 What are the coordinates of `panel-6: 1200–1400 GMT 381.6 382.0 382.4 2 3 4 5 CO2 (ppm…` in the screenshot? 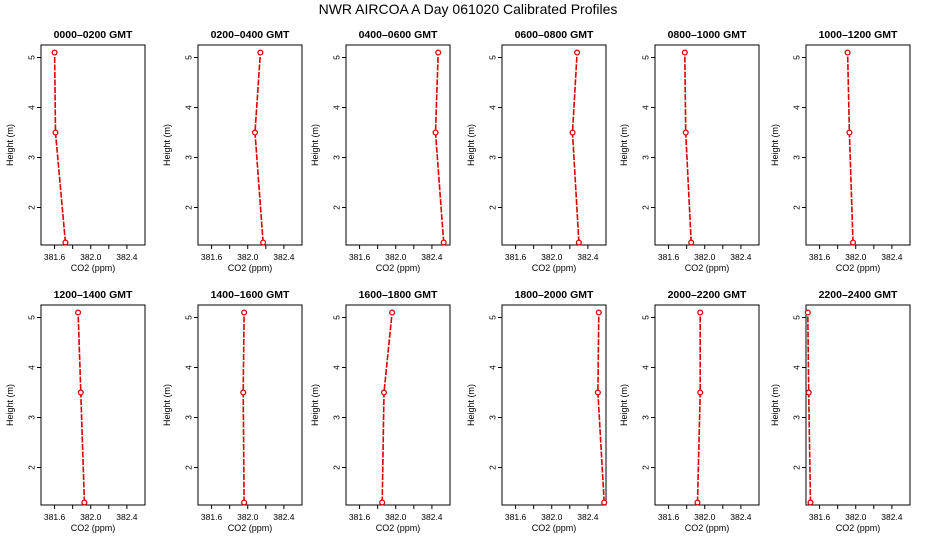 It's located at (75, 411).